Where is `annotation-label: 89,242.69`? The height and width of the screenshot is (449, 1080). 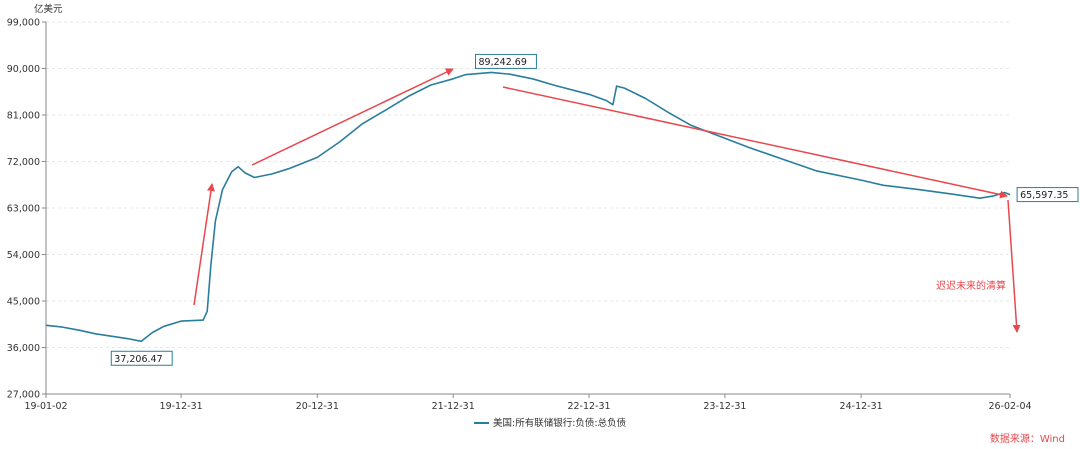 annotation-label: 89,242.69 is located at coordinates (506, 61).